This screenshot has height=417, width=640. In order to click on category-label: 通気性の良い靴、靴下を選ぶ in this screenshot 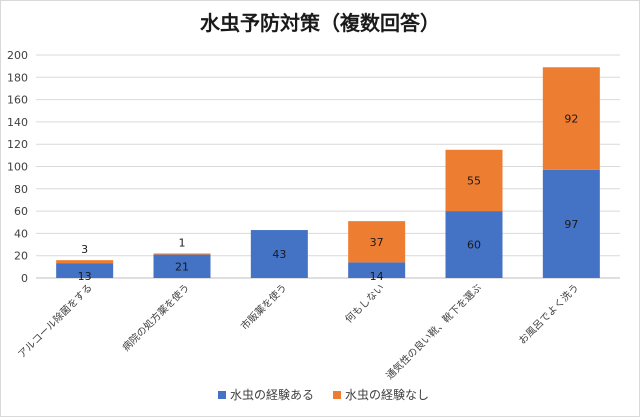, I will do `click(433, 331)`.